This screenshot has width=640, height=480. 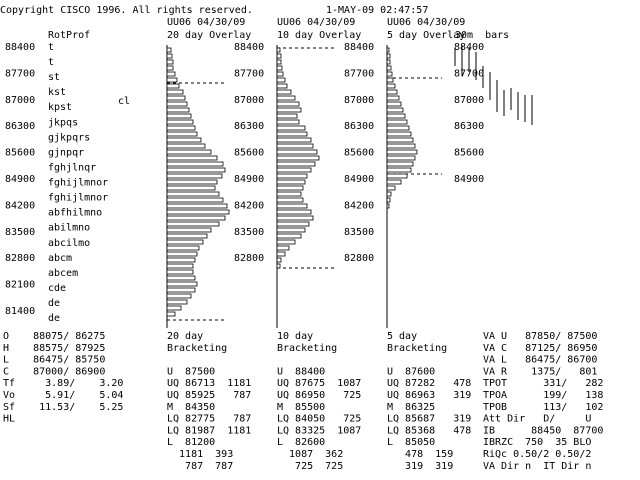 What do you see at coordinates (57, 92) in the screenshot?
I see `rotation-row: kst` at bounding box center [57, 92].